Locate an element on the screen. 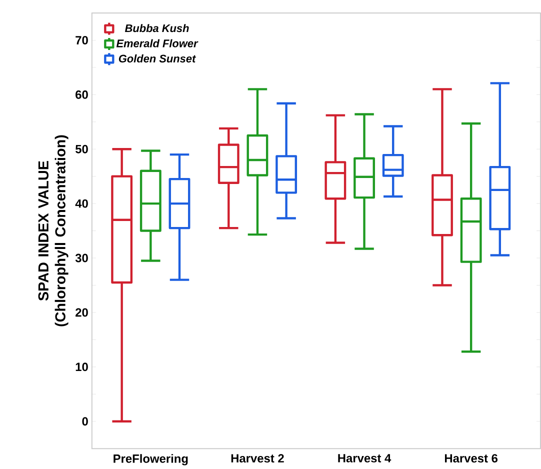  legend-label: Emerald Flower is located at coordinates (157, 43).